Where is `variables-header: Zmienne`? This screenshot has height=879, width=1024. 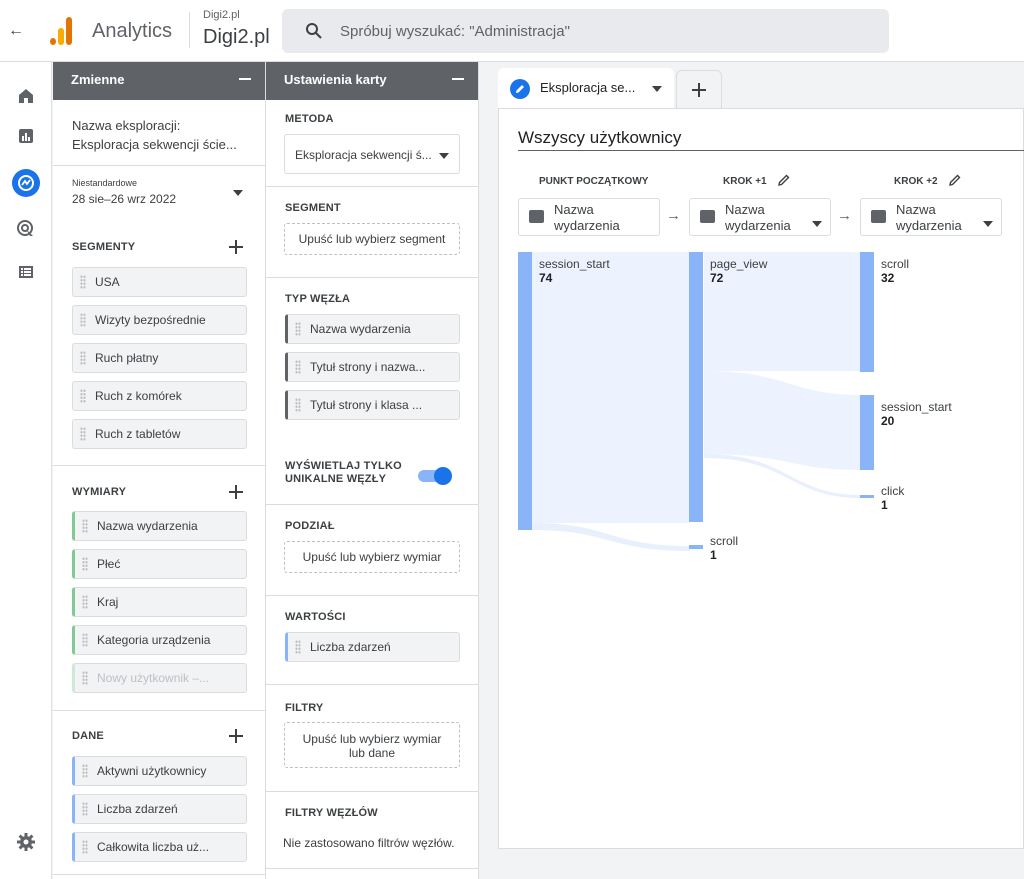 variables-header: Zmienne is located at coordinates (159, 81).